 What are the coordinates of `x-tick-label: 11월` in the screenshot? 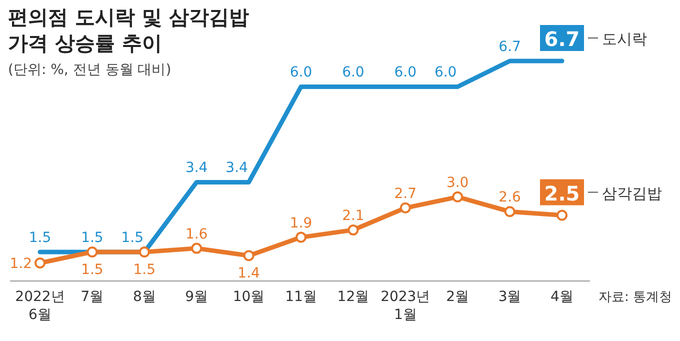 It's located at (301, 297).